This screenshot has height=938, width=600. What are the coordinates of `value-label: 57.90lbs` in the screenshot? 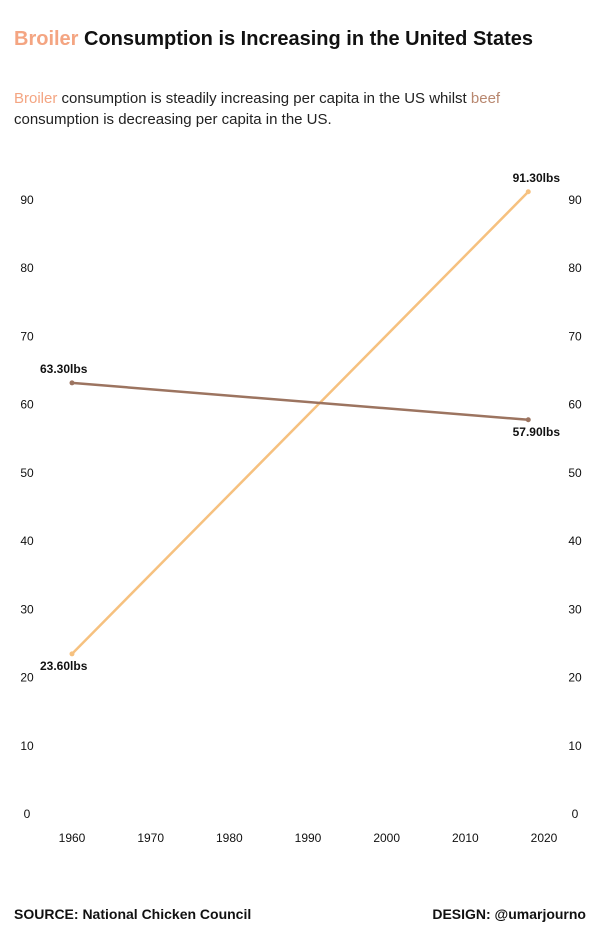 It's located at (537, 432).